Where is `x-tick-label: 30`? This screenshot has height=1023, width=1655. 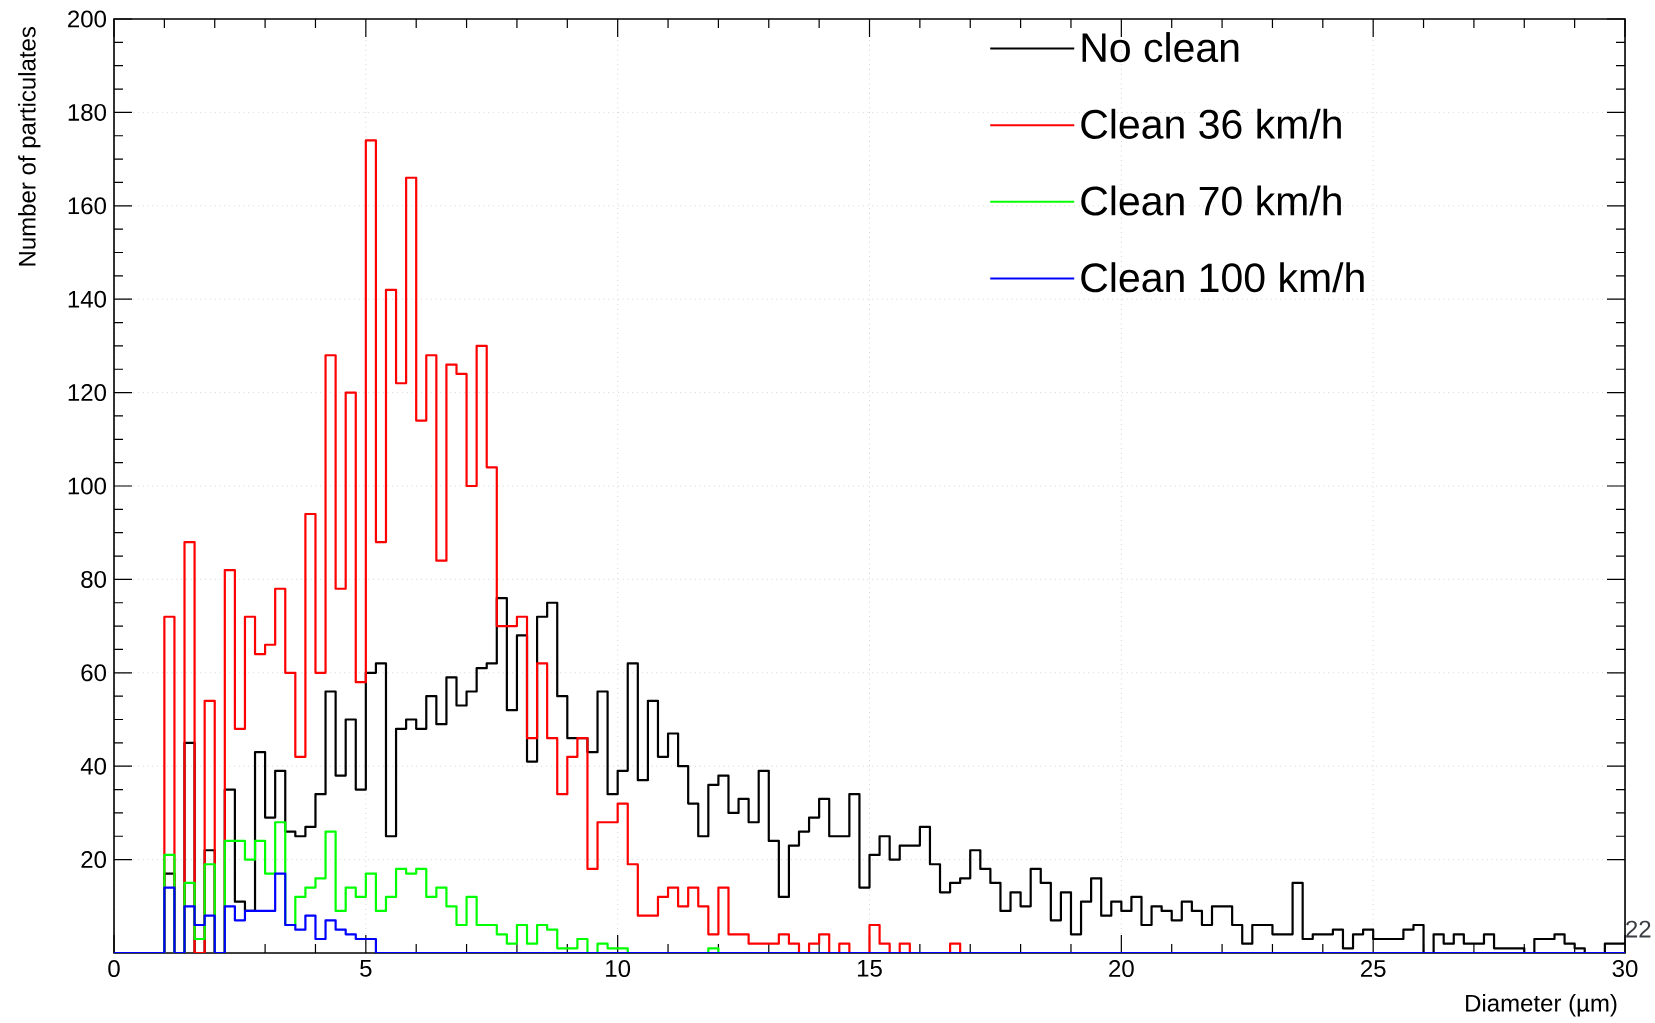
x-tick-label: 30 is located at coordinates (1625, 969).